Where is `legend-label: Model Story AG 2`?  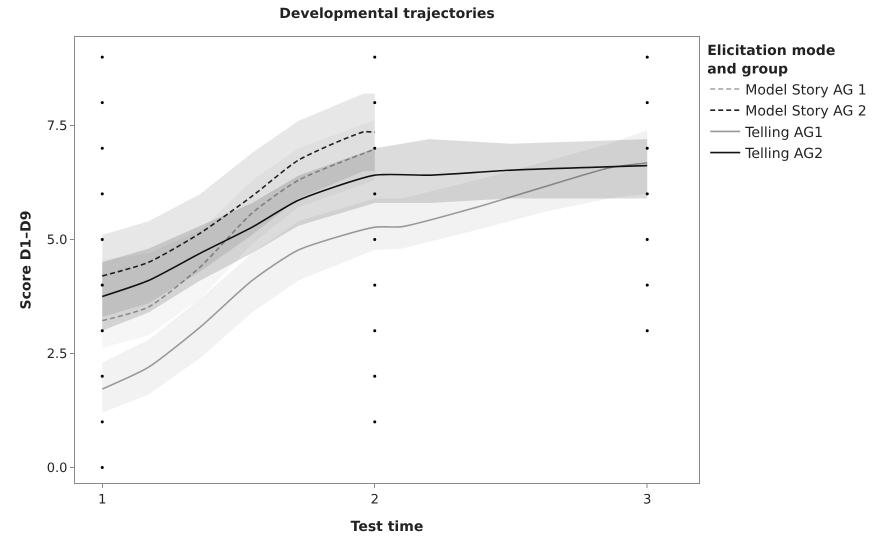
legend-label: Model Story AG 2 is located at coordinates (806, 112).